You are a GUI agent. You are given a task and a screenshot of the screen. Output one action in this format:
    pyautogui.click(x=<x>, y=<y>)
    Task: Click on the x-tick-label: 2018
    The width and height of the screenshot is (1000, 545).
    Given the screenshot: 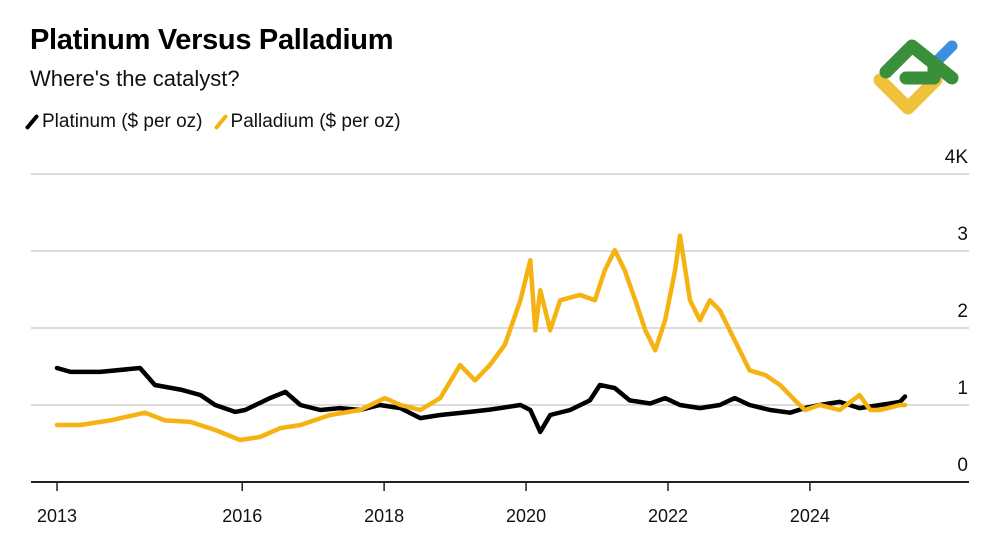 What is the action you would take?
    pyautogui.click(x=384, y=516)
    